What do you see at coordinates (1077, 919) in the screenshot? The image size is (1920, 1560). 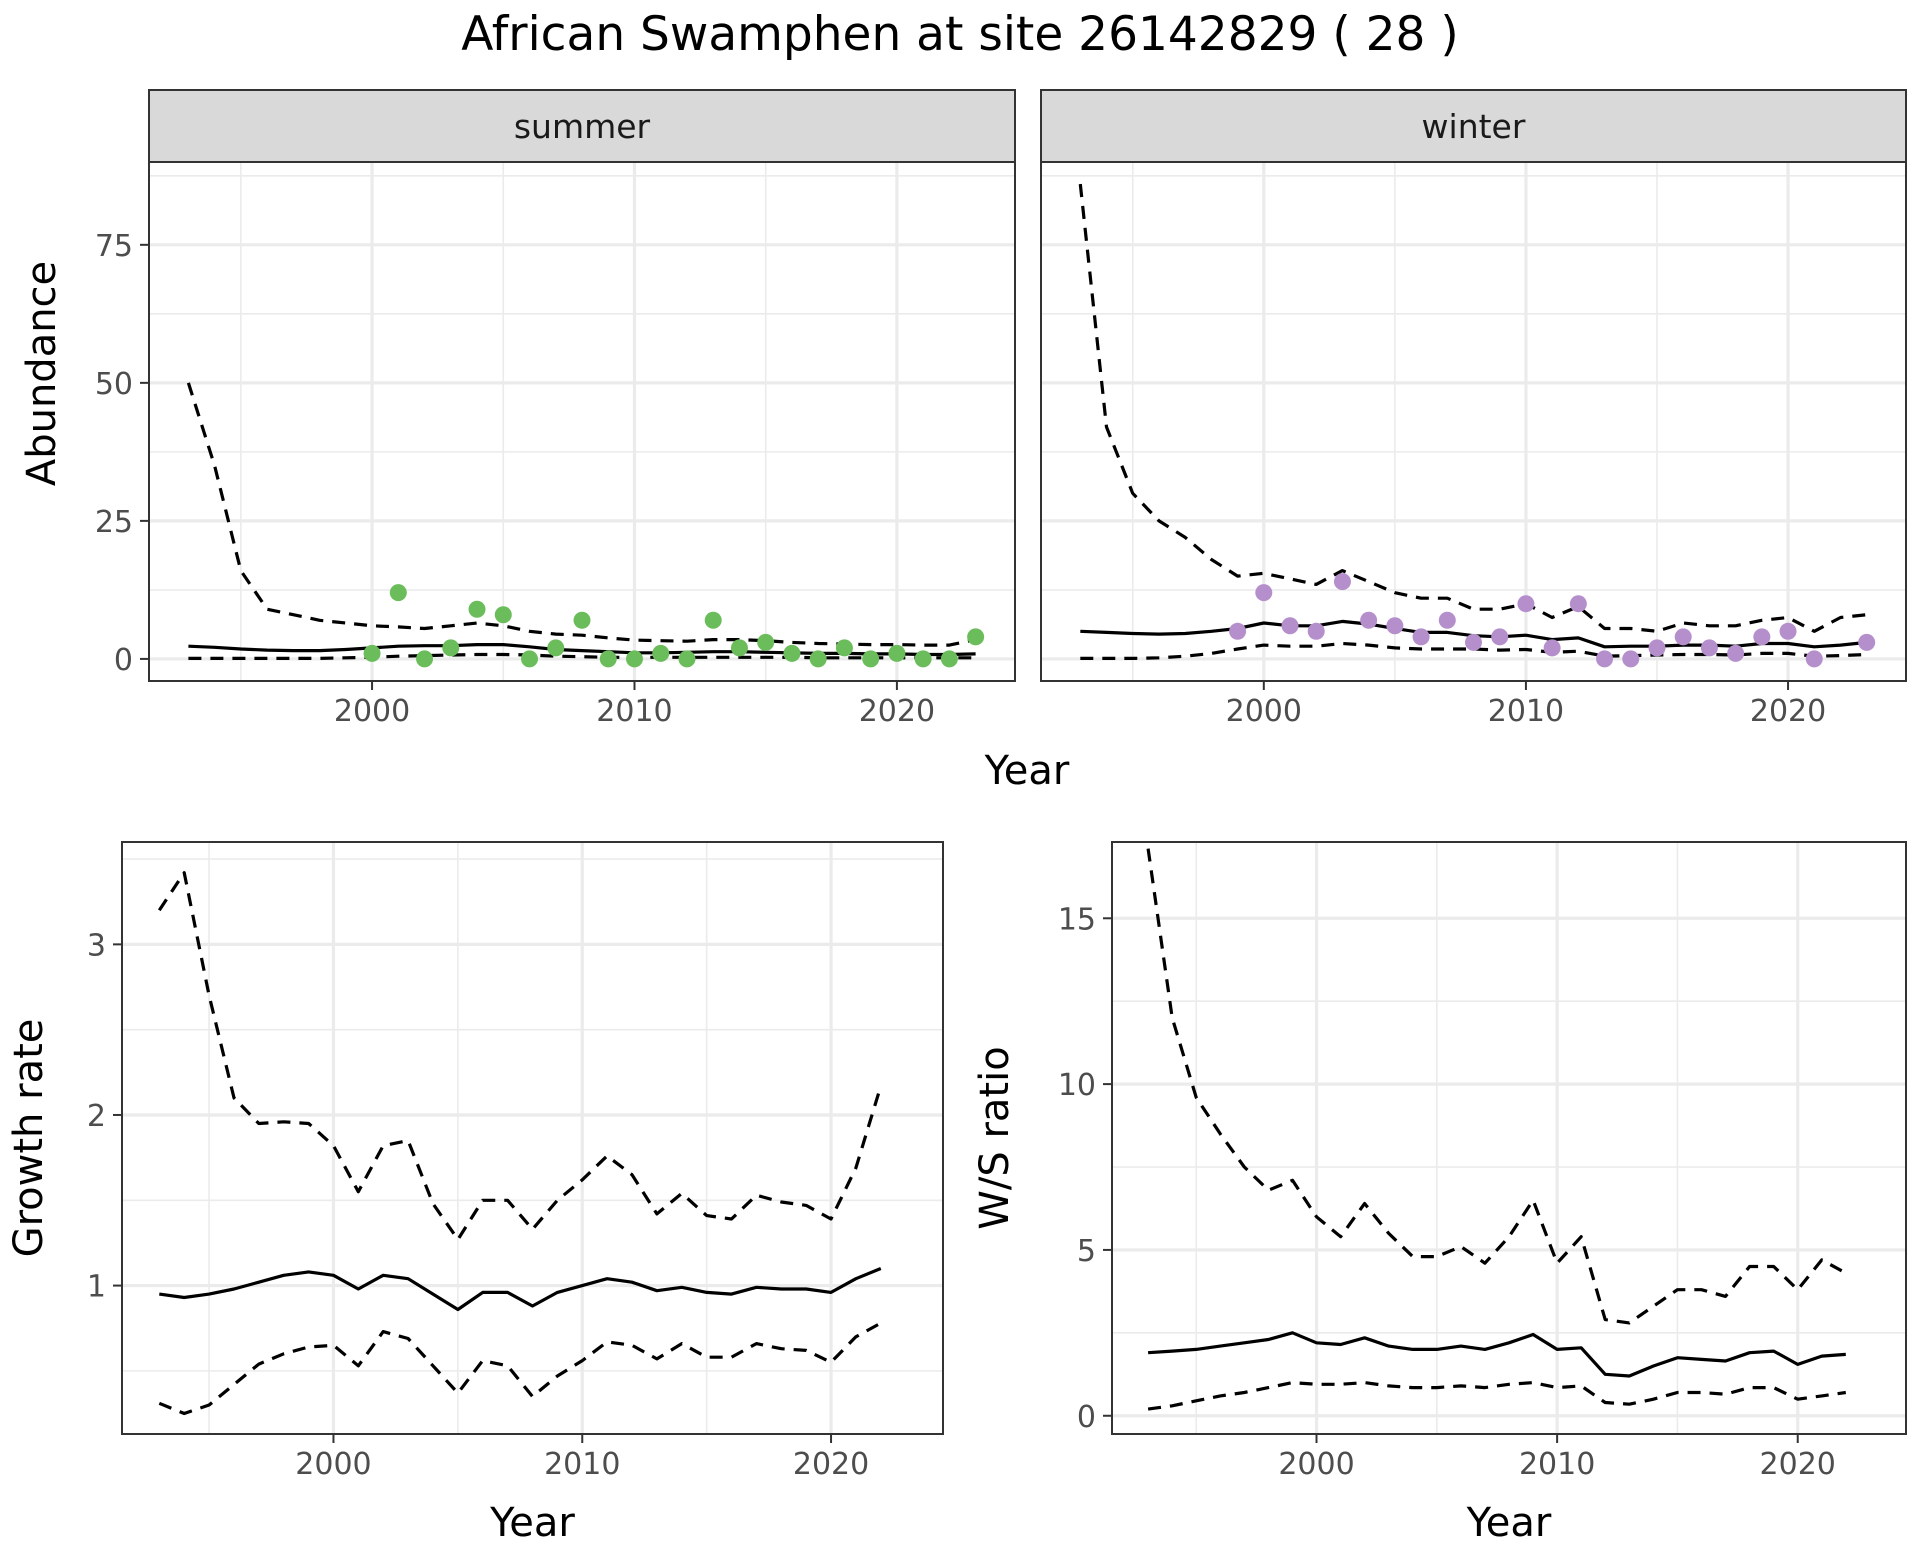 I see `y-tick-label: 15` at bounding box center [1077, 919].